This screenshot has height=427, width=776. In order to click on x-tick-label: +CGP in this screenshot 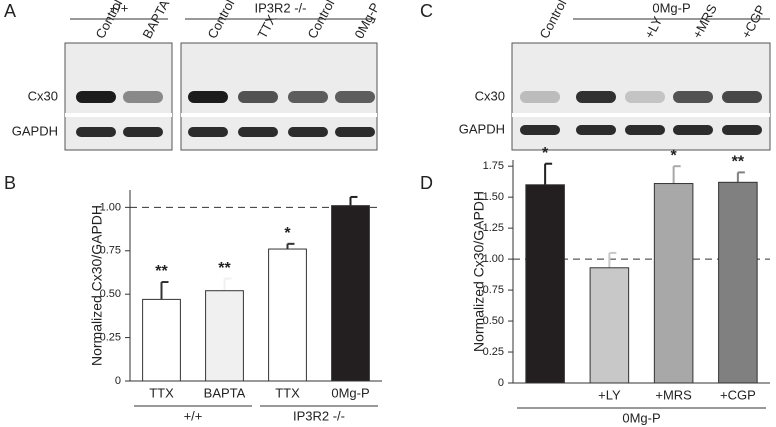, I will do `click(738, 394)`.